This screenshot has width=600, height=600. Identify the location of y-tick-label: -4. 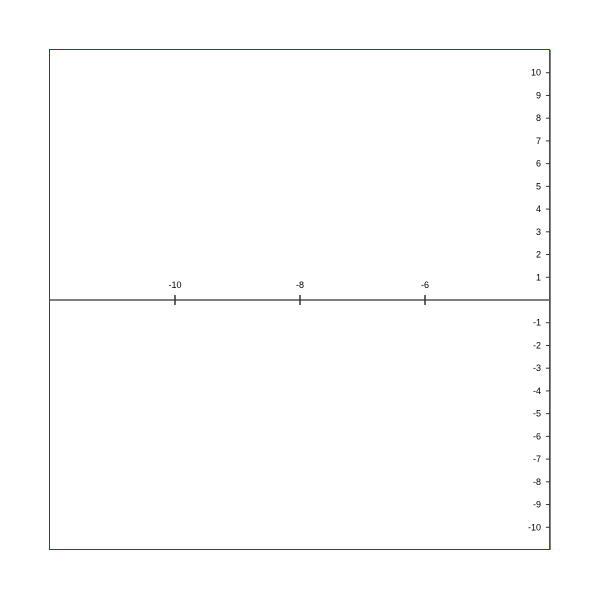
(537, 391).